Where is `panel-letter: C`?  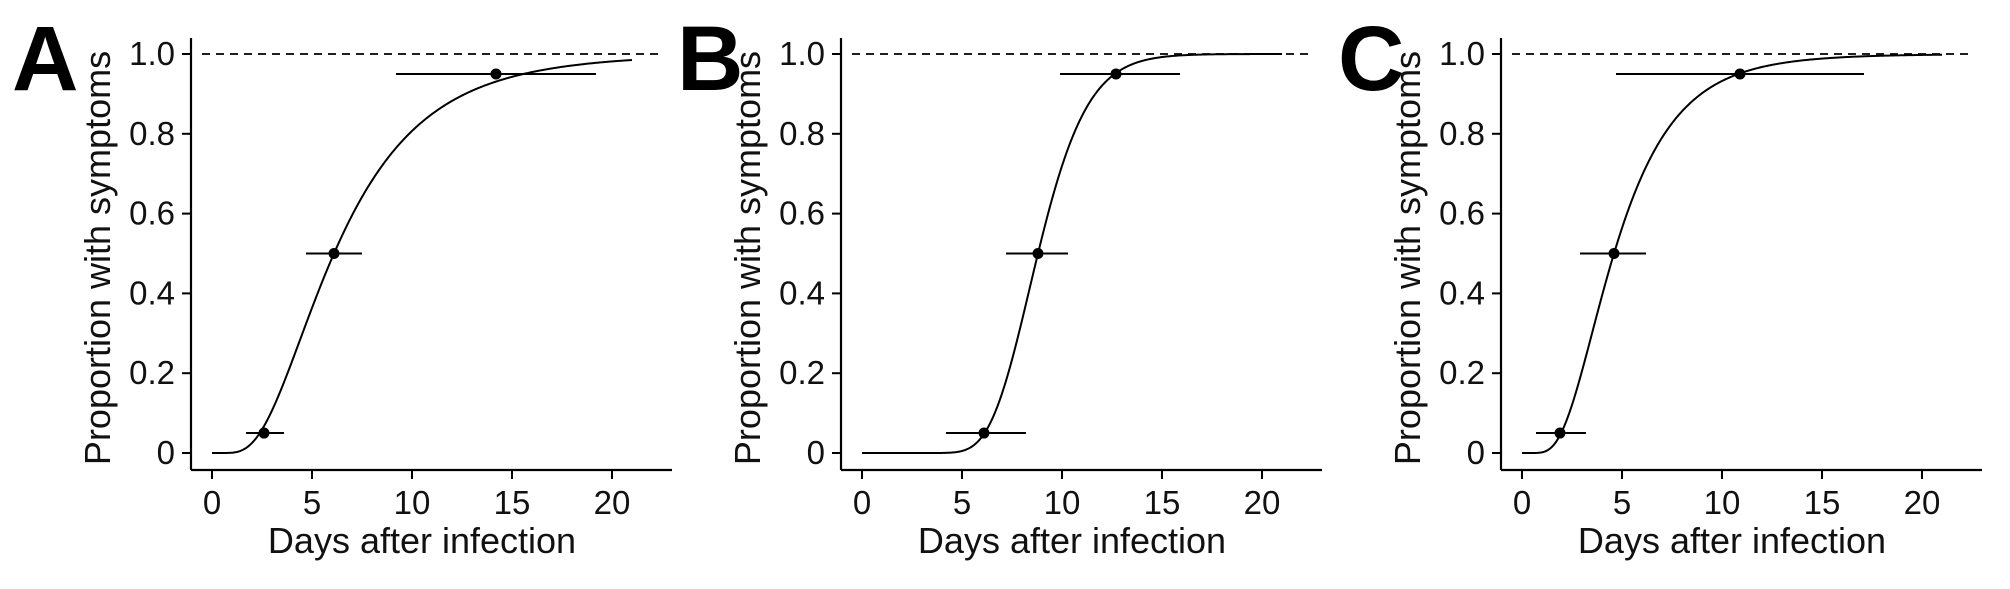 panel-letter: C is located at coordinates (1371, 59).